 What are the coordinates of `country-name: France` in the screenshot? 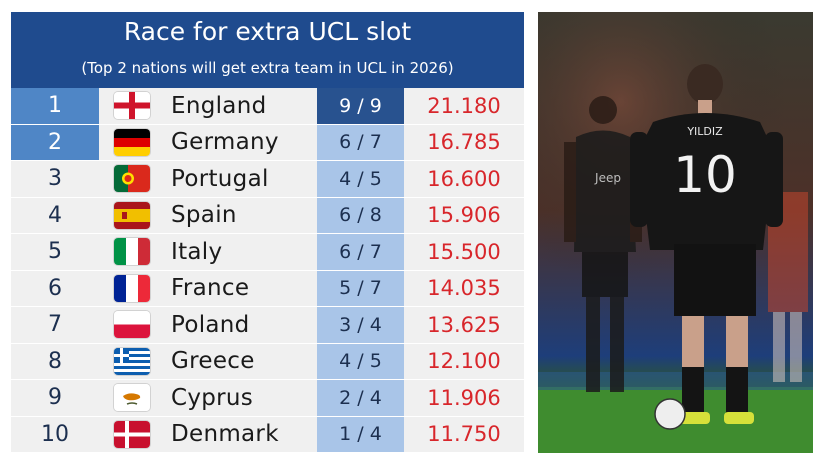 It's located at (210, 288).